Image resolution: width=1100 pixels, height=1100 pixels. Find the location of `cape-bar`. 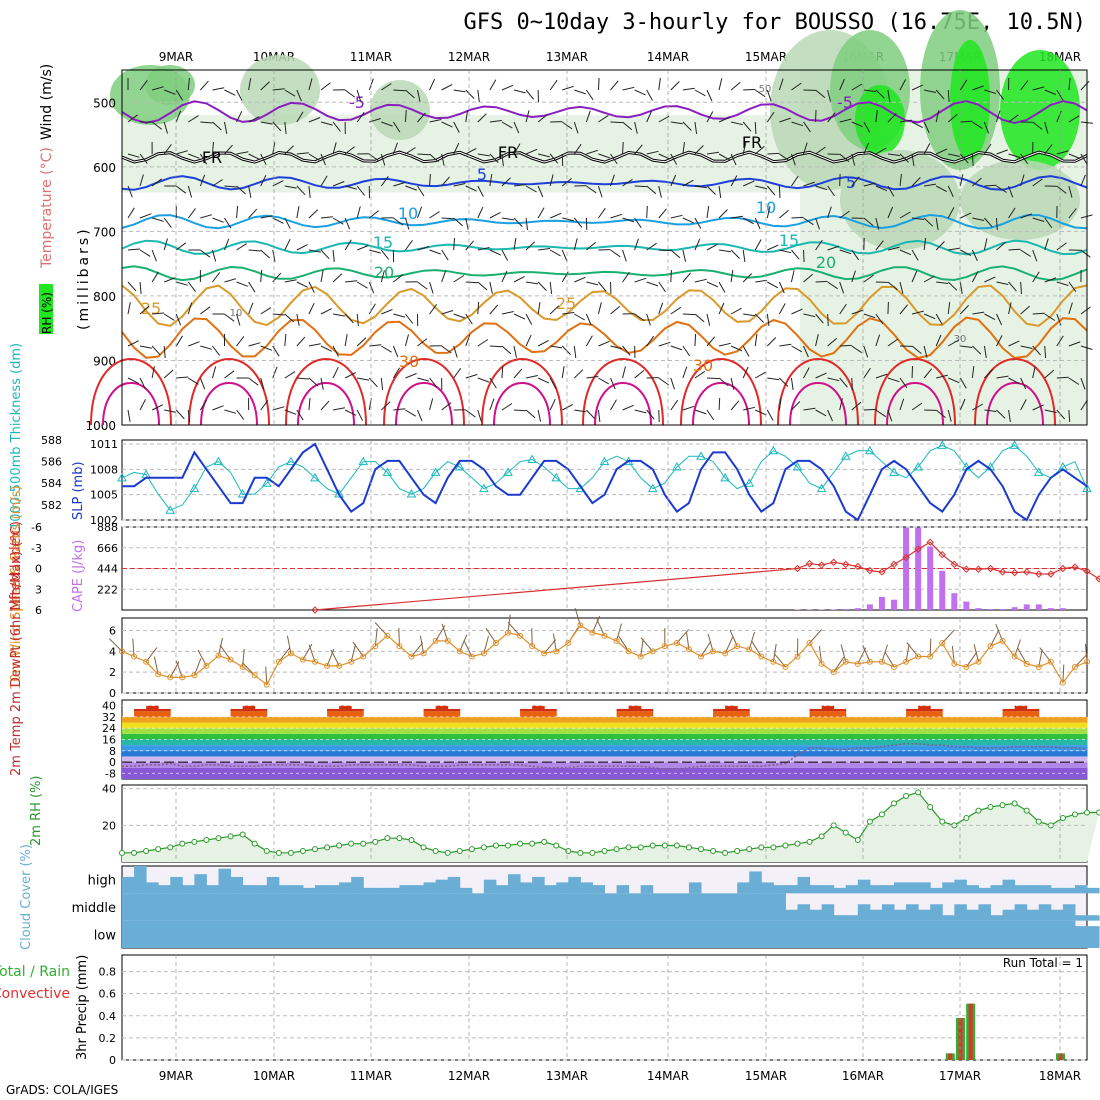

cape-bar is located at coordinates (990, 609).